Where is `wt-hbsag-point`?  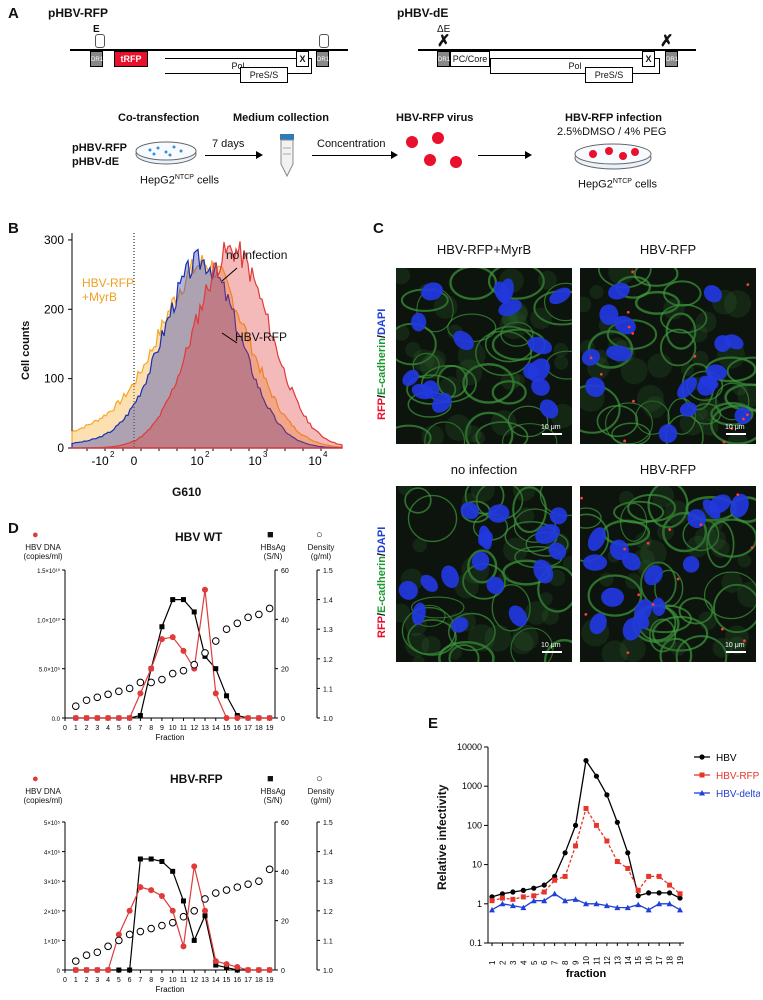
wt-hbsag-point is located at coordinates (227, 696).